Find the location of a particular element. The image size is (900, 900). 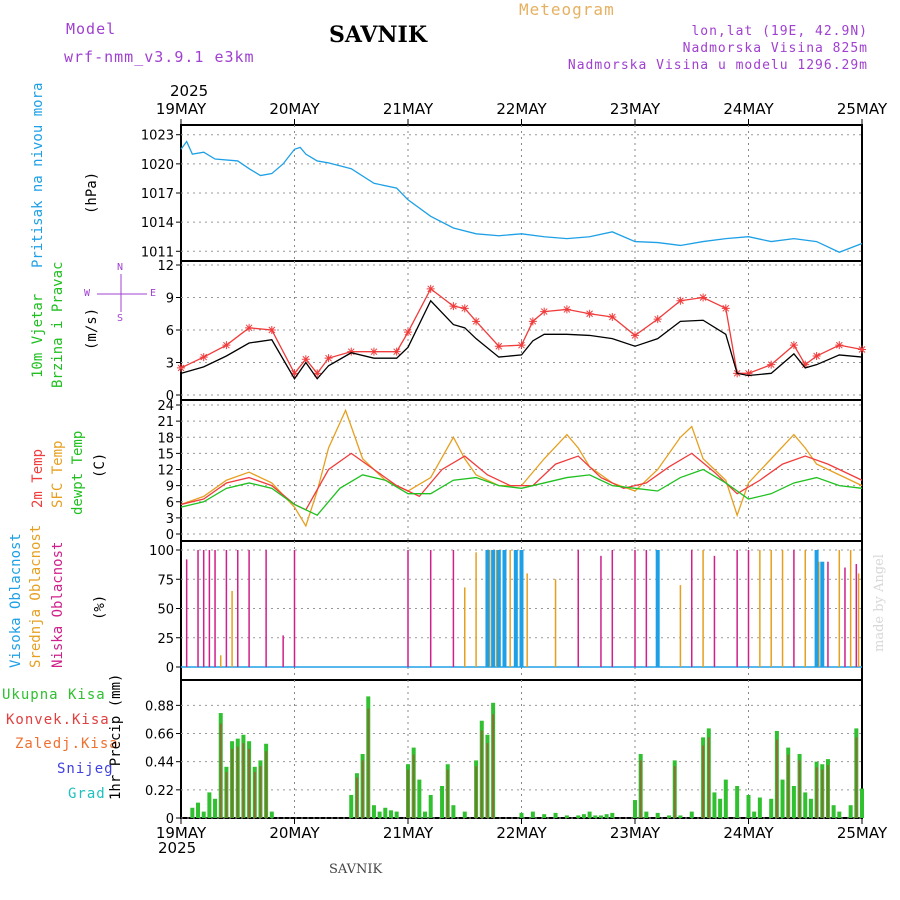

compass-s: S is located at coordinates (120, 318).